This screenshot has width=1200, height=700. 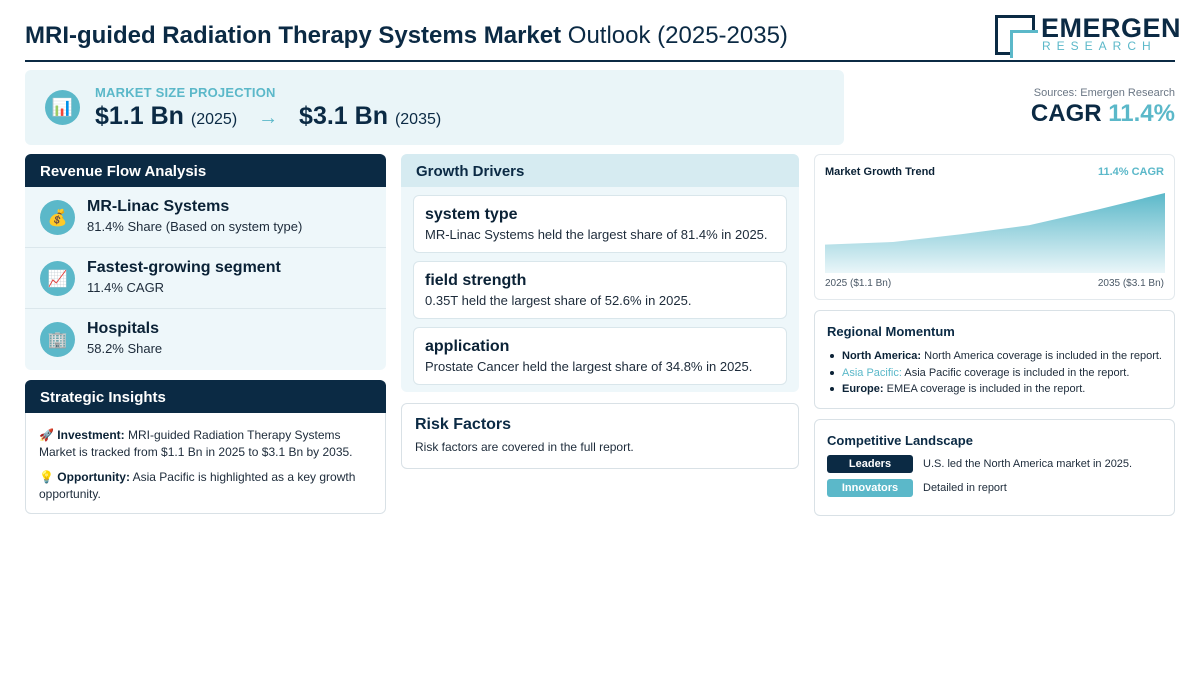 I want to click on revenue-item-end-user: 🏢 Hospitals 58.2% Share, so click(x=205, y=339).